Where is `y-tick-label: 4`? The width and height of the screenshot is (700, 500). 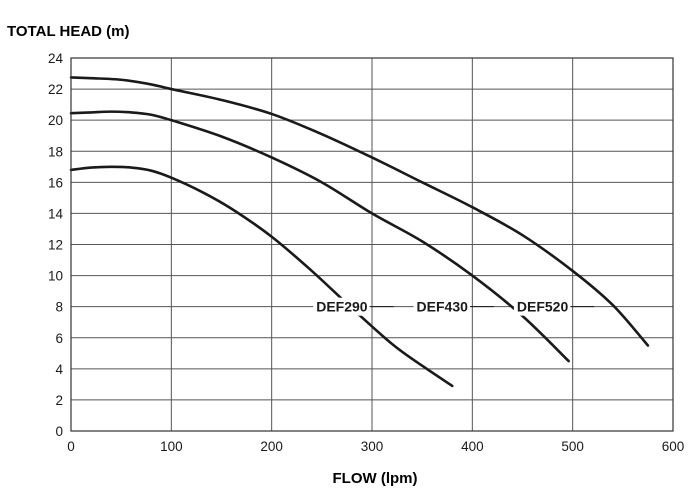
y-tick-label: 4 is located at coordinates (59, 369).